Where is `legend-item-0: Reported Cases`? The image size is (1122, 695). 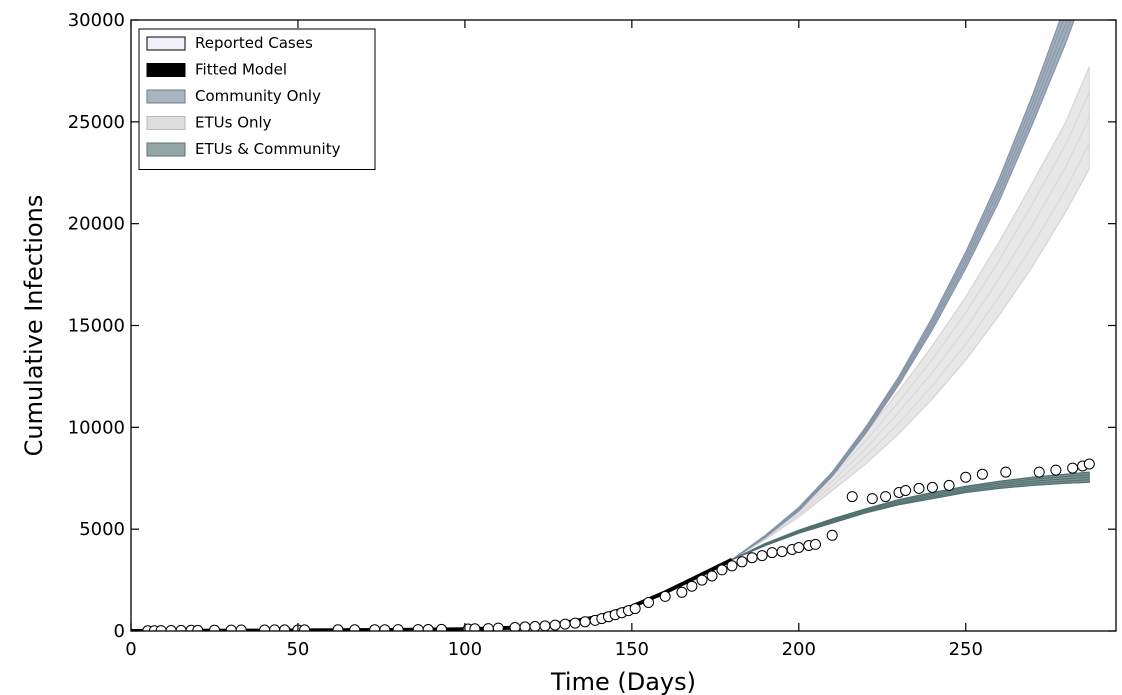
legend-item-0: Reported Cases is located at coordinates (229, 43).